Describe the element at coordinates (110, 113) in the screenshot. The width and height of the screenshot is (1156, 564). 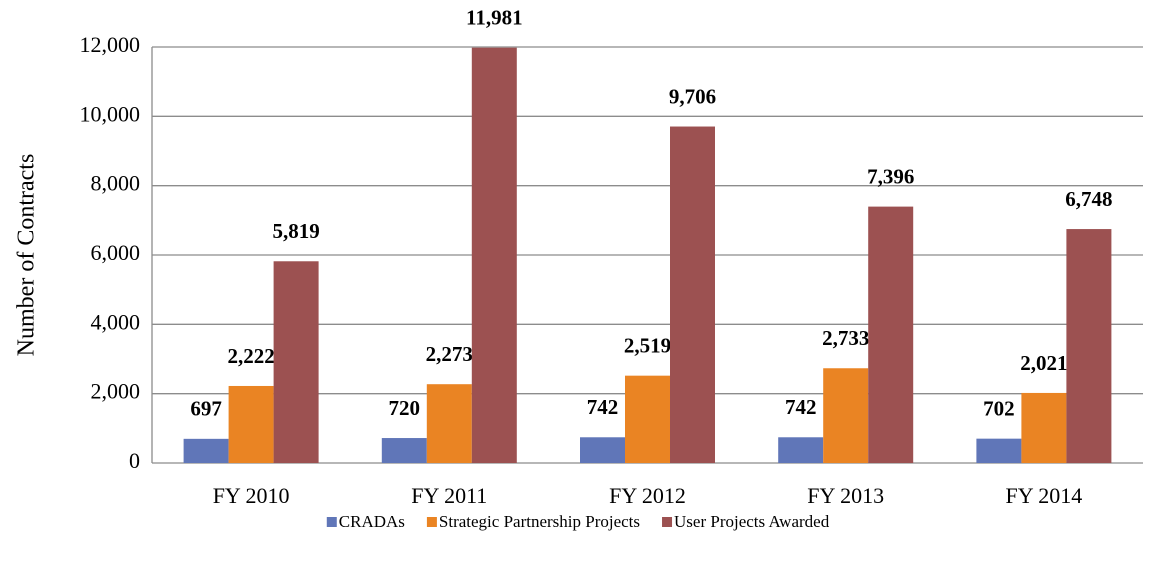
I see `y-tick-label: 10,000` at that location.